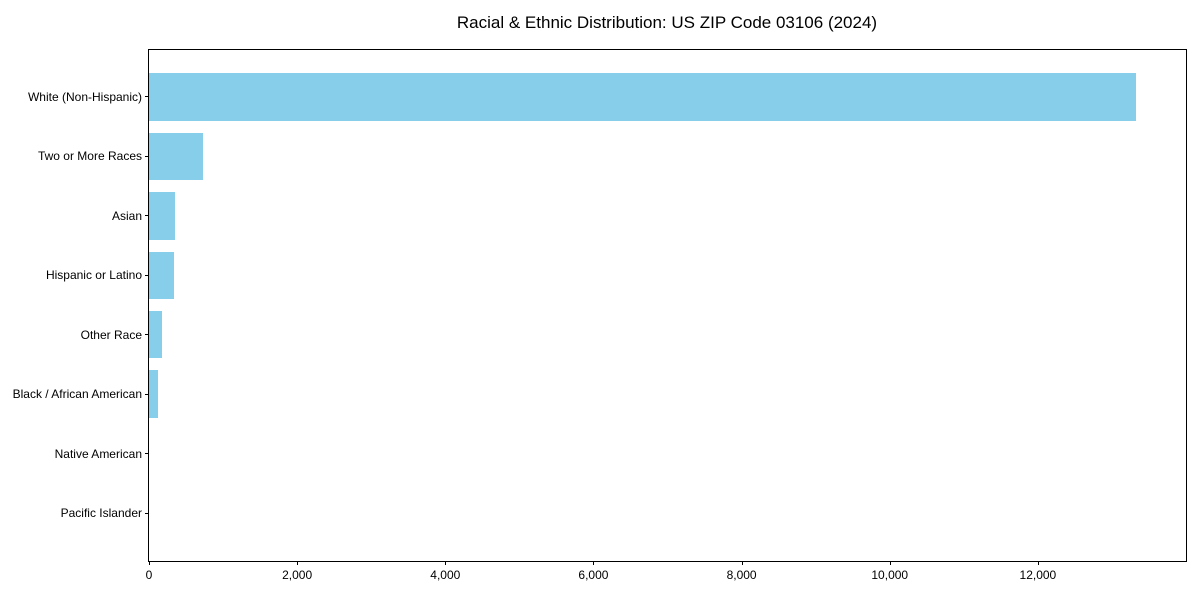 Image resolution: width=1200 pixels, height=600 pixels. I want to click on bar-other-race, so click(155, 334).